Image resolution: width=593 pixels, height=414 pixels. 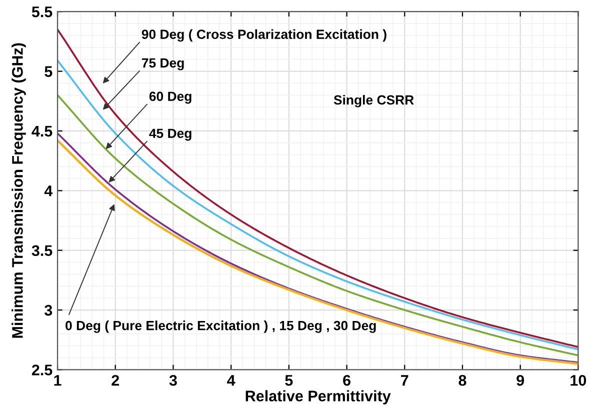 What do you see at coordinates (42, 370) in the screenshot?
I see `y-tick-label: 2.5` at bounding box center [42, 370].